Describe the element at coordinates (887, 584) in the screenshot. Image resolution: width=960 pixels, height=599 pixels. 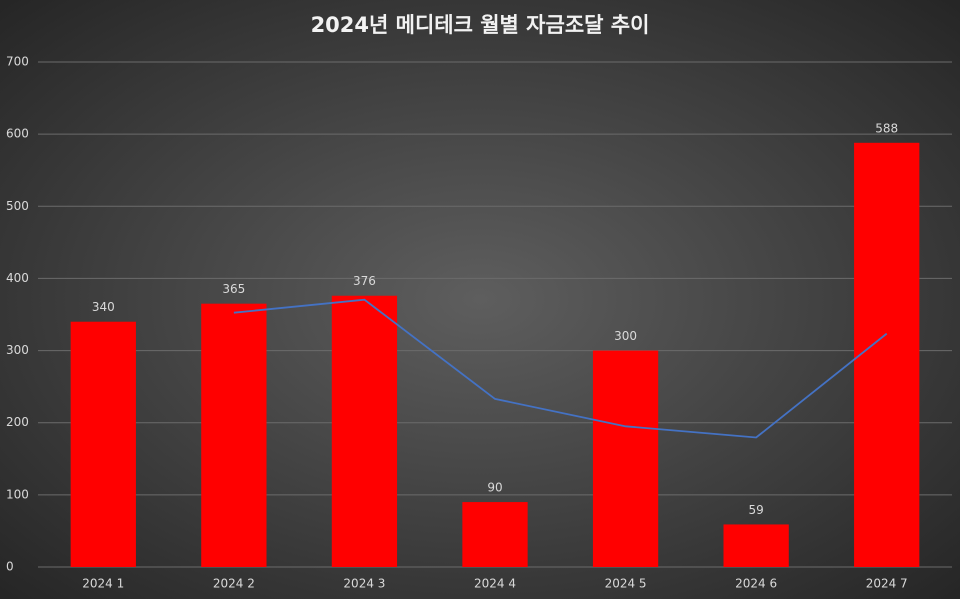
I see `x-tick-label: 2024 7` at that location.